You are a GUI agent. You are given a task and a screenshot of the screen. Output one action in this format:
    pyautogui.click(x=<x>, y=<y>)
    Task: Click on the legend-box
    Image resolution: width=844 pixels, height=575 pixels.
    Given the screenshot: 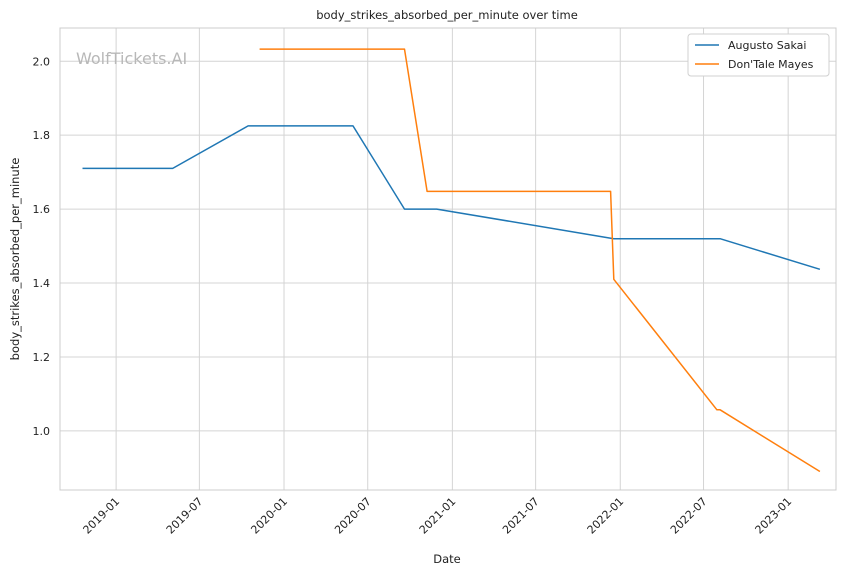 What is the action you would take?
    pyautogui.click(x=758, y=55)
    